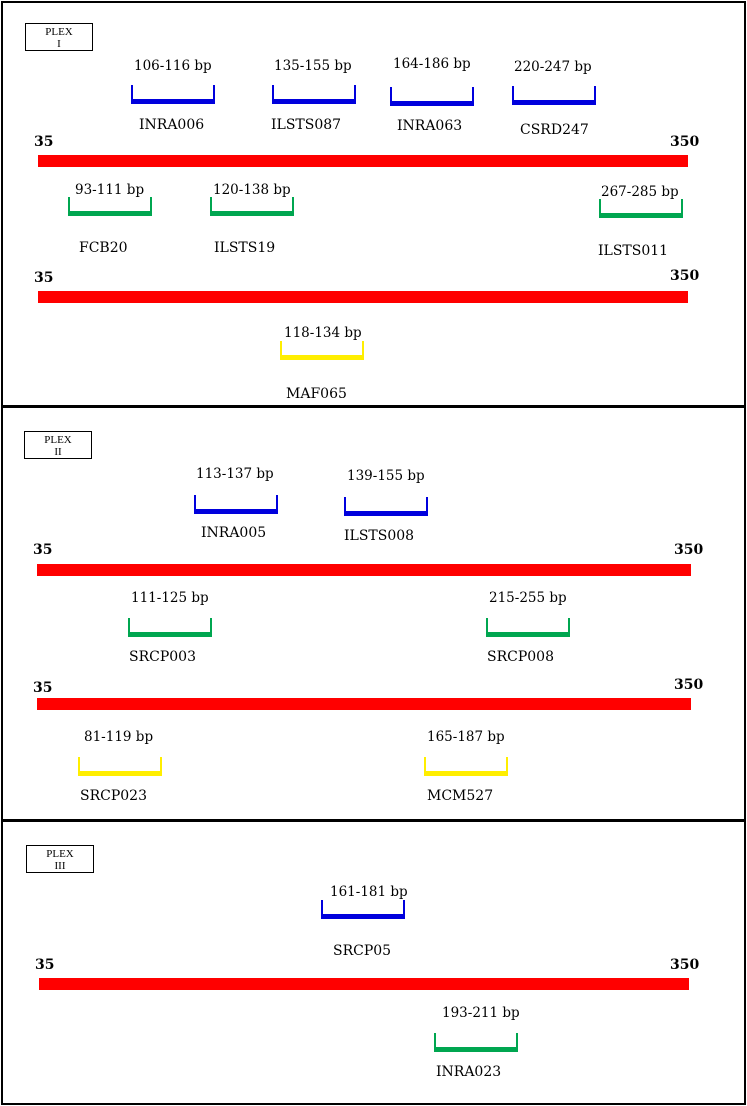  Describe the element at coordinates (362, 951) in the screenshot. I see `marker-name: SRCP05` at that location.